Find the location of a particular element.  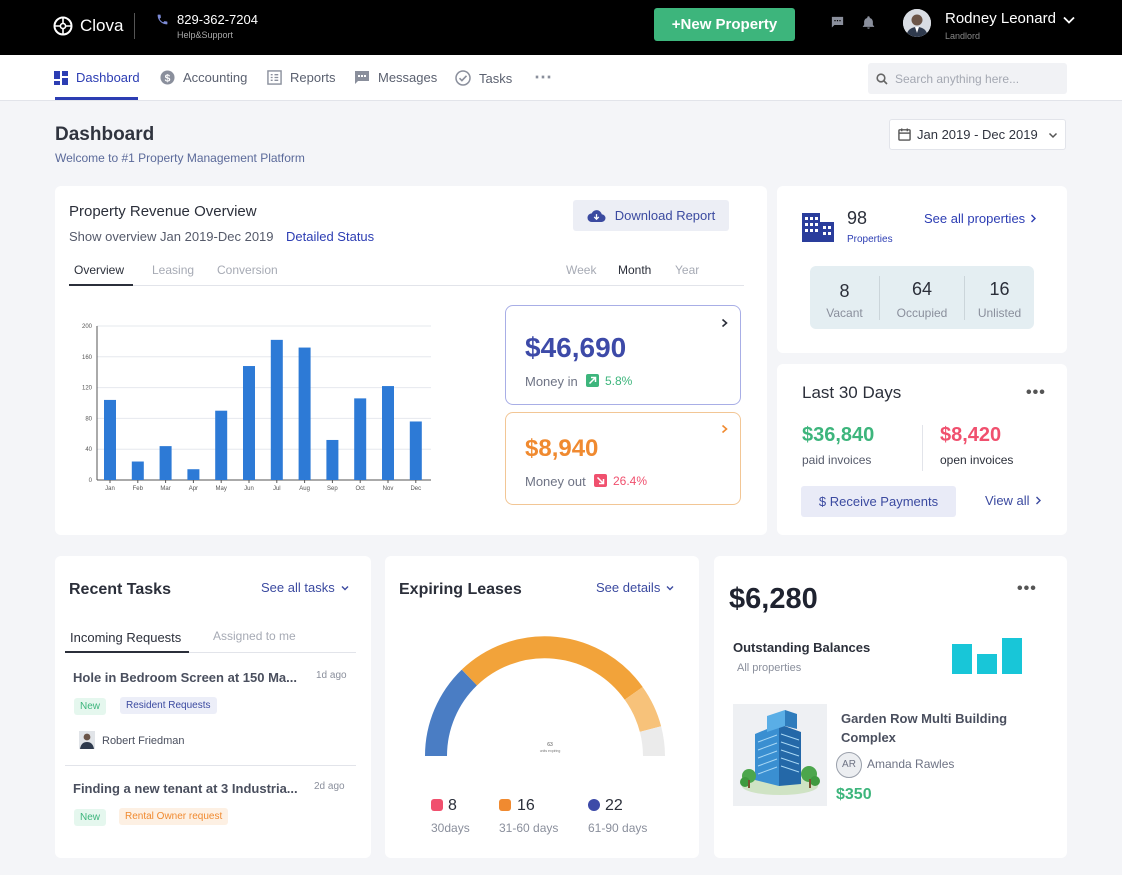

stat-label: Vacant is located at coordinates (844, 313).